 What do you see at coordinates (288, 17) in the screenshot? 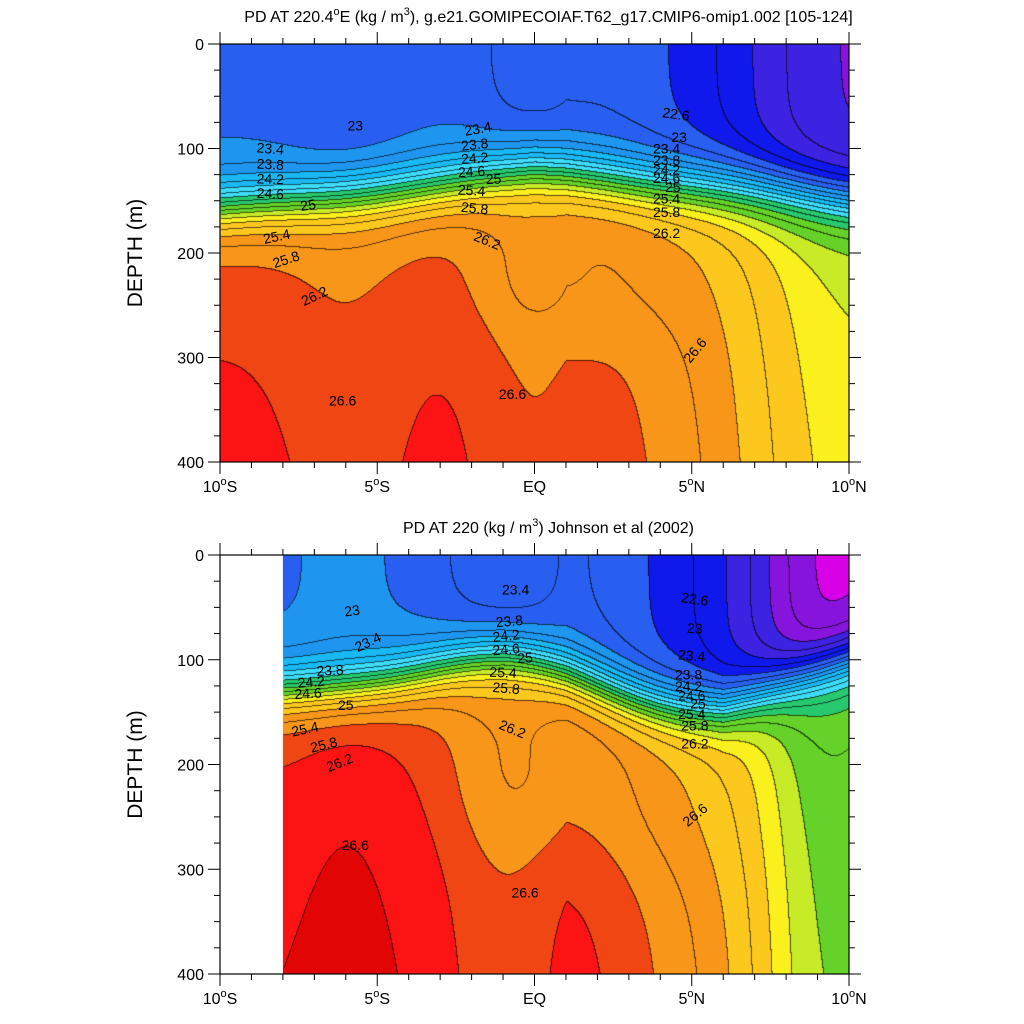
I see `title-part: PD AT 220.4` at bounding box center [288, 17].